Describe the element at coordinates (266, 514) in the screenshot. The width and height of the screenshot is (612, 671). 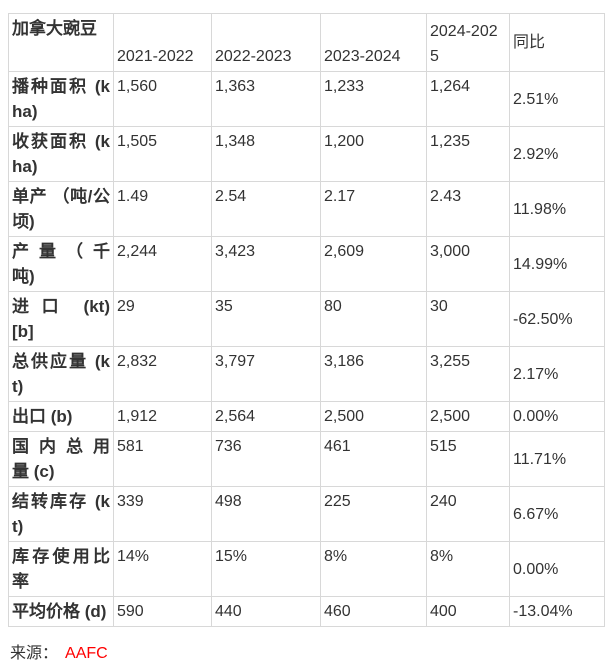
I see `cell-value: 498` at that location.